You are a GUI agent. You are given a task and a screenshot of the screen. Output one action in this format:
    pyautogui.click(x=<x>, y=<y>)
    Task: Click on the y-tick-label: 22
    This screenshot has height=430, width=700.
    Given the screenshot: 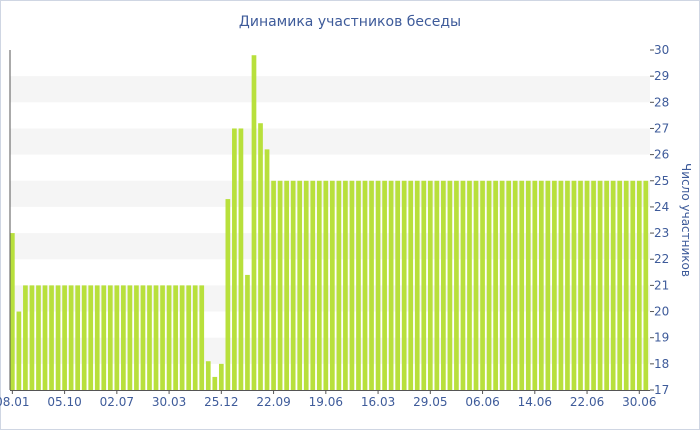 What is the action you would take?
    pyautogui.click(x=661, y=259)
    